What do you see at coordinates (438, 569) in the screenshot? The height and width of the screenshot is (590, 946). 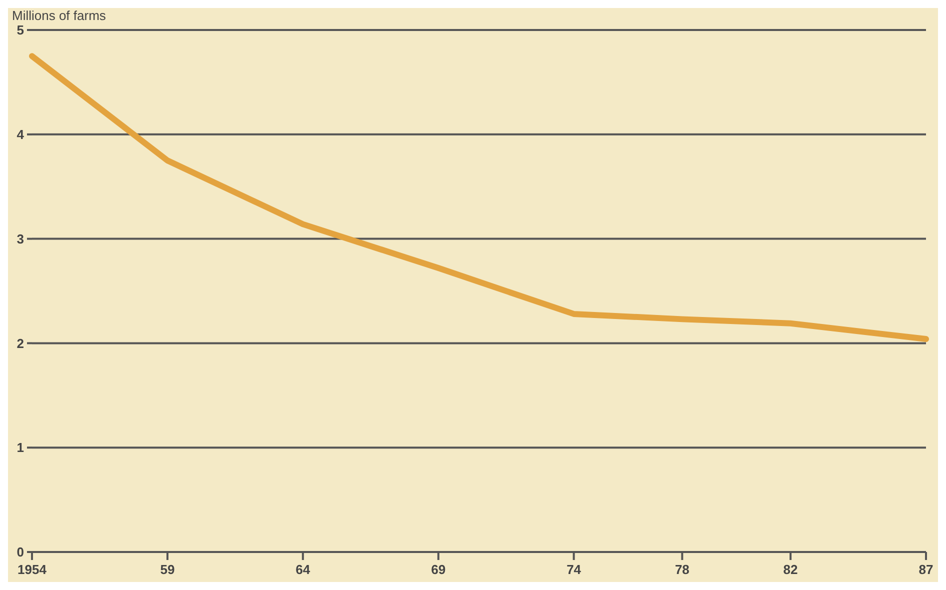 I see `x-tick-label: 69` at bounding box center [438, 569].